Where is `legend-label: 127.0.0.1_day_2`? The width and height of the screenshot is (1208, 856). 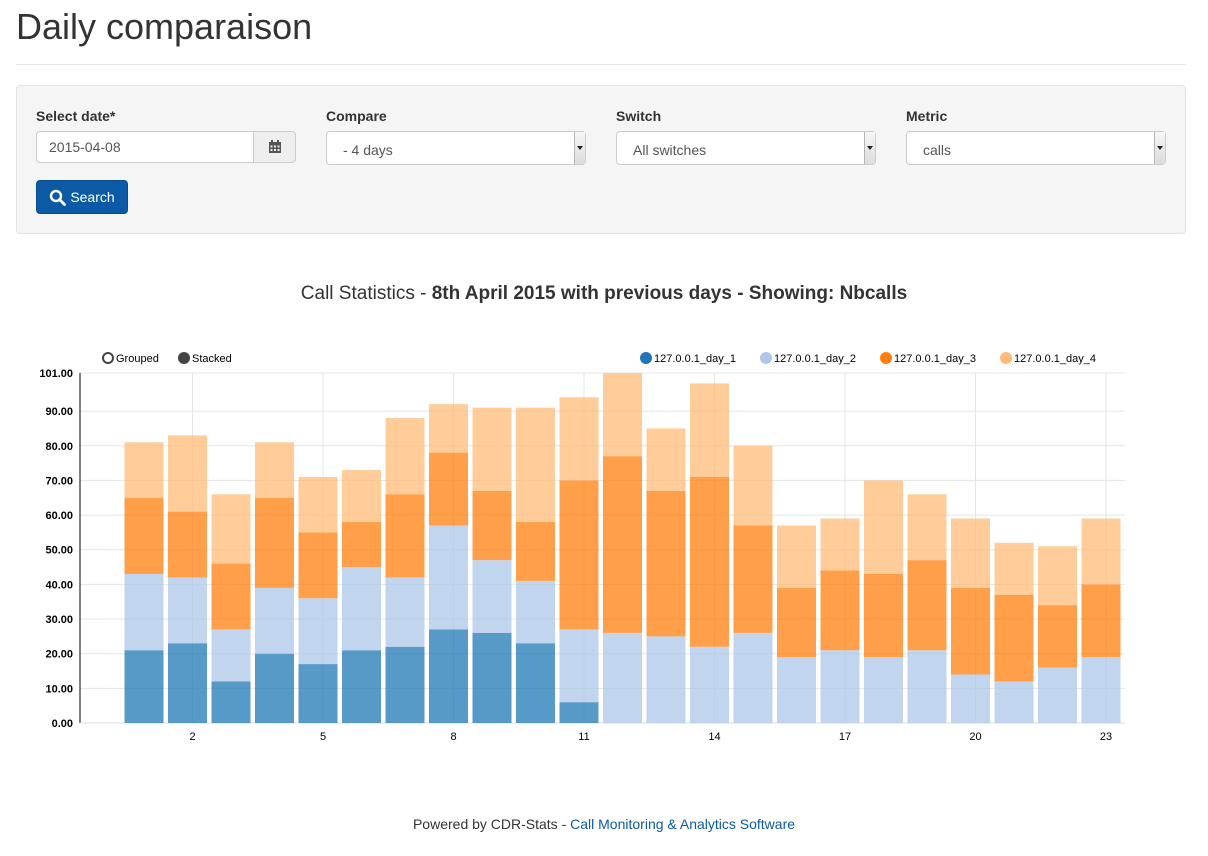 legend-label: 127.0.0.1_day_2 is located at coordinates (815, 359).